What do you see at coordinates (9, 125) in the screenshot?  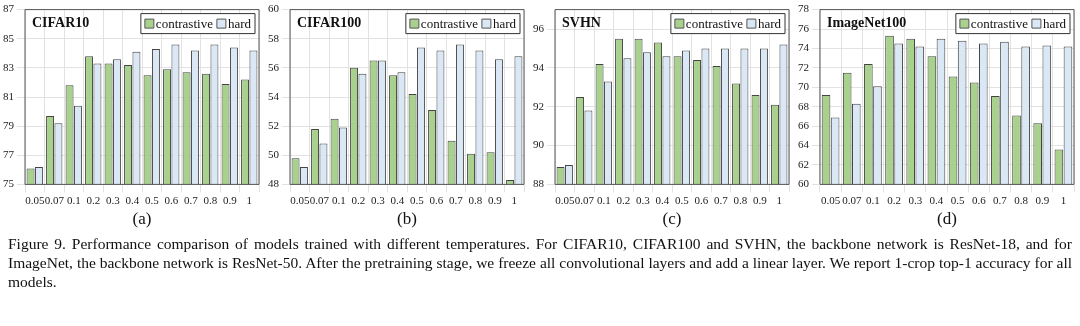 I see `y-tick-label: 79` at bounding box center [9, 125].